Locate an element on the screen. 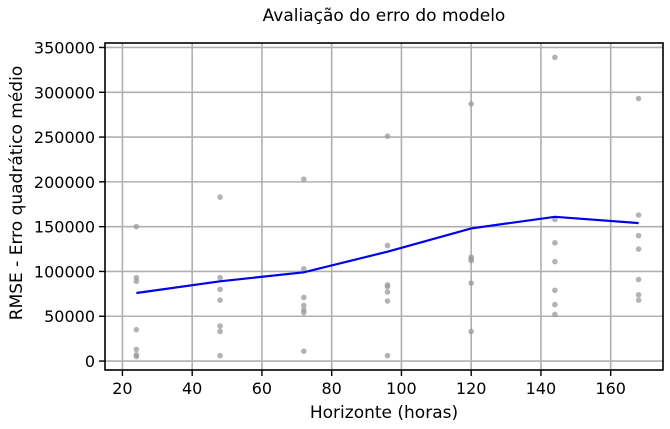 The height and width of the screenshot is (429, 670). mean-line-path is located at coordinates (387, 255).